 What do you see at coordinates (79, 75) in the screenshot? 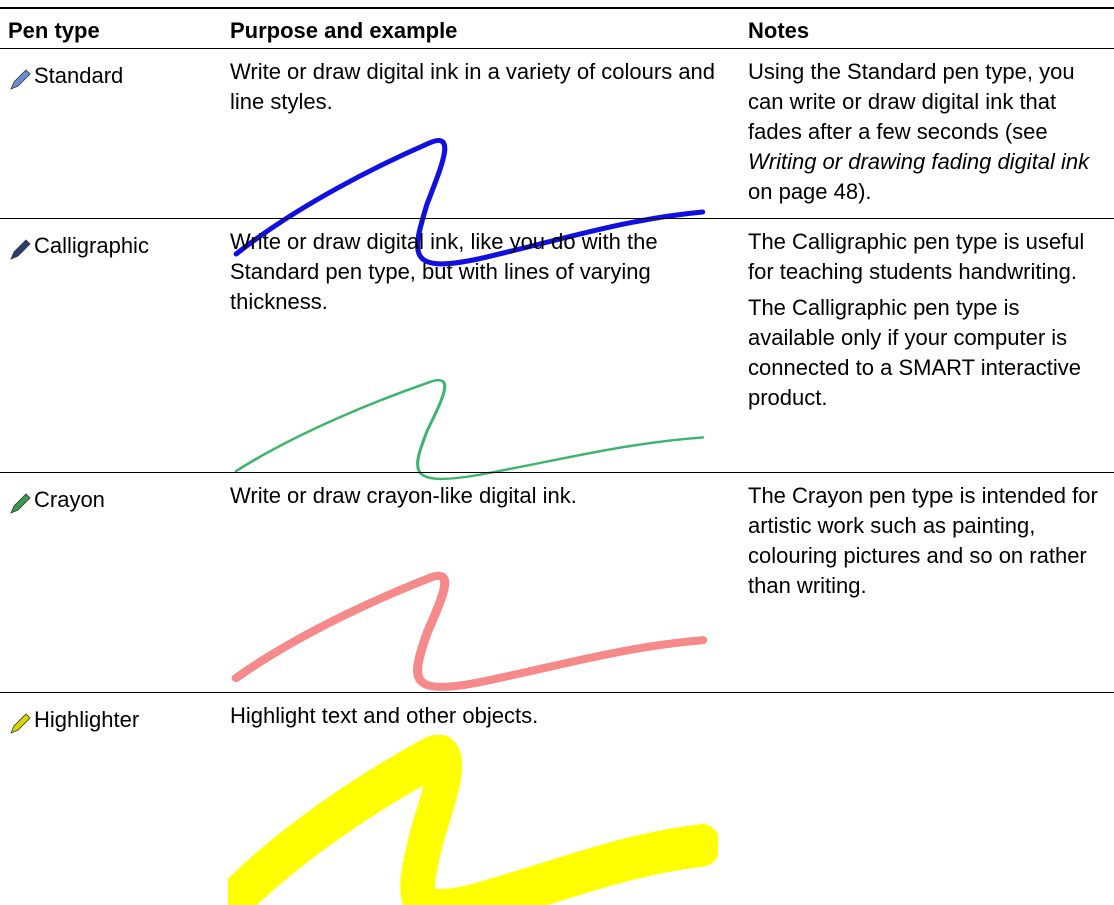
I see `pen-name: Standard` at bounding box center [79, 75].